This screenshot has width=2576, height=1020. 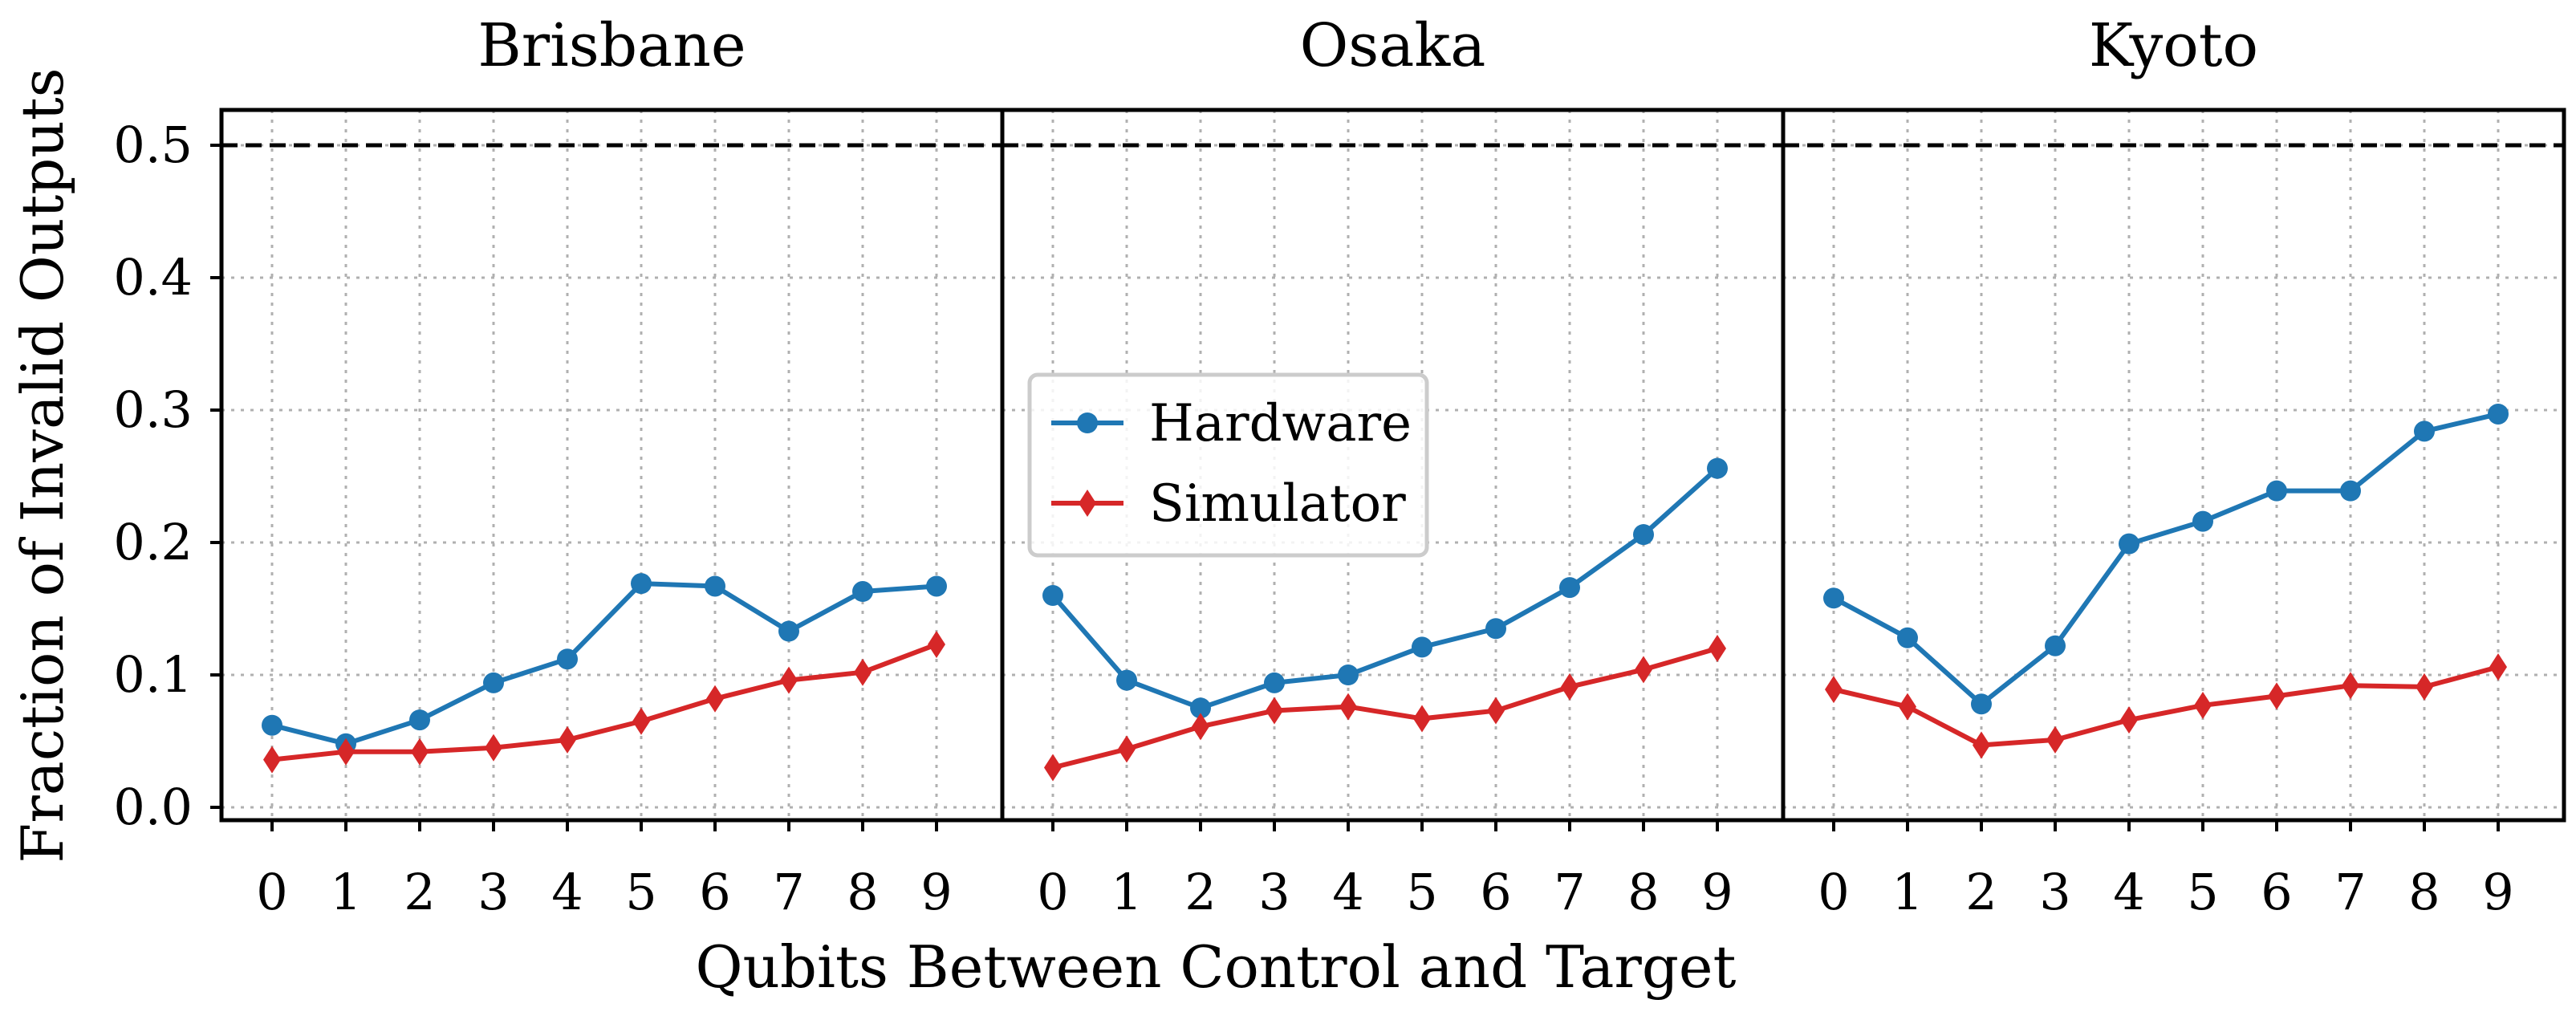 I want to click on y-tick-label: 0.4, so click(x=153, y=277).